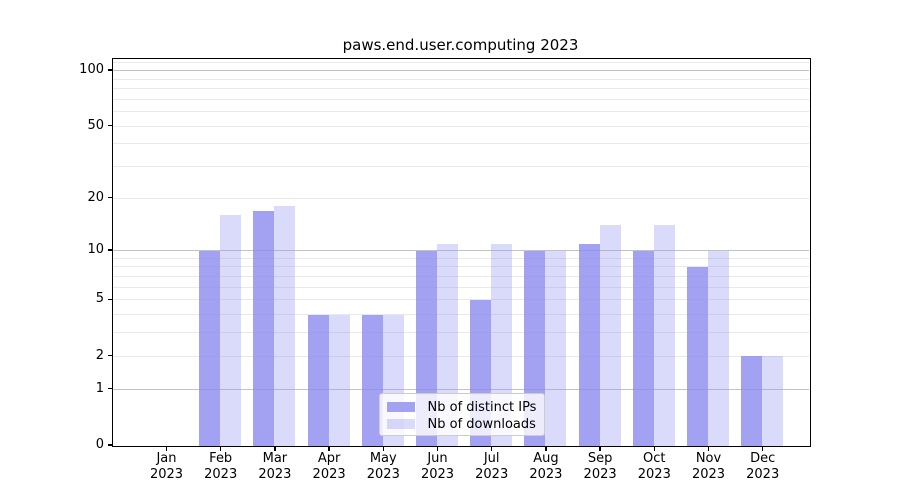 The image size is (900, 500). What do you see at coordinates (383, 466) in the screenshot?
I see `x-tick-label: May 2023` at bounding box center [383, 466].